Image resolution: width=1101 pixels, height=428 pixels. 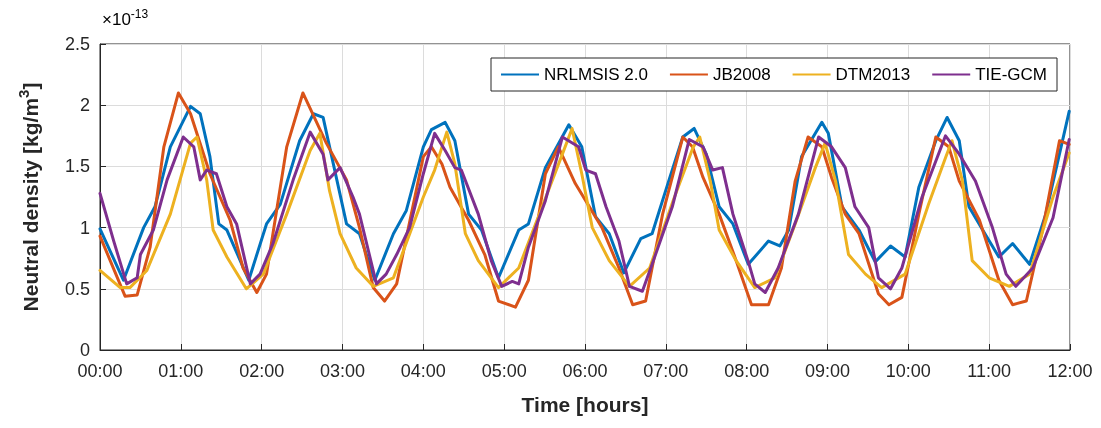 What do you see at coordinates (908, 371) in the screenshot?
I see `x-tick-label: 10:00` at bounding box center [908, 371].